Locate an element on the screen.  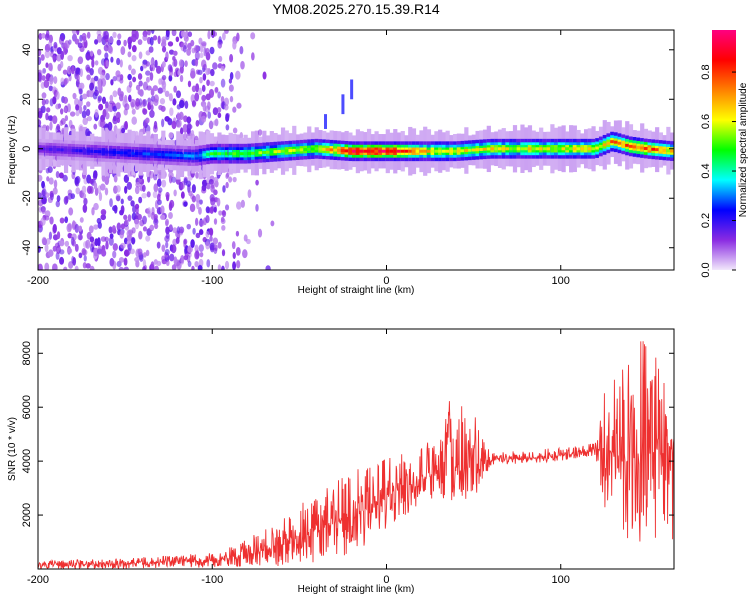
colorbar-tick-label: 0.0 is located at coordinates (706, 269).